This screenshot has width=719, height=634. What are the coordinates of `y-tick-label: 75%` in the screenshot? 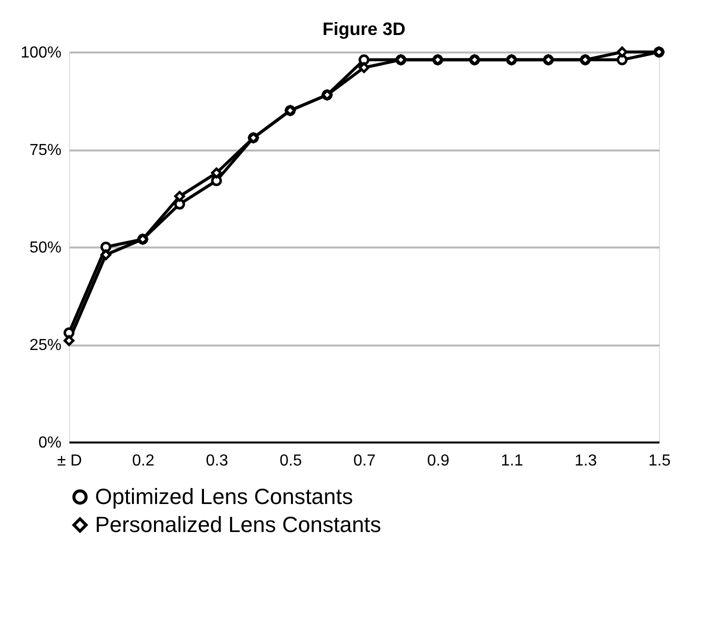 It's located at (45, 150).